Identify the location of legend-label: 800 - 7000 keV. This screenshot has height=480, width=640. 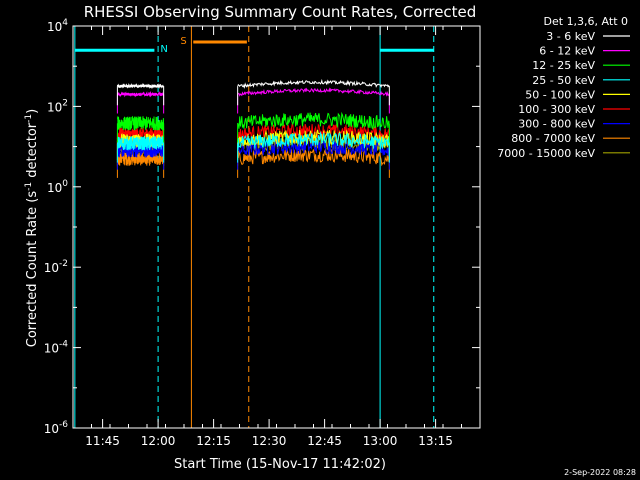
(553, 138).